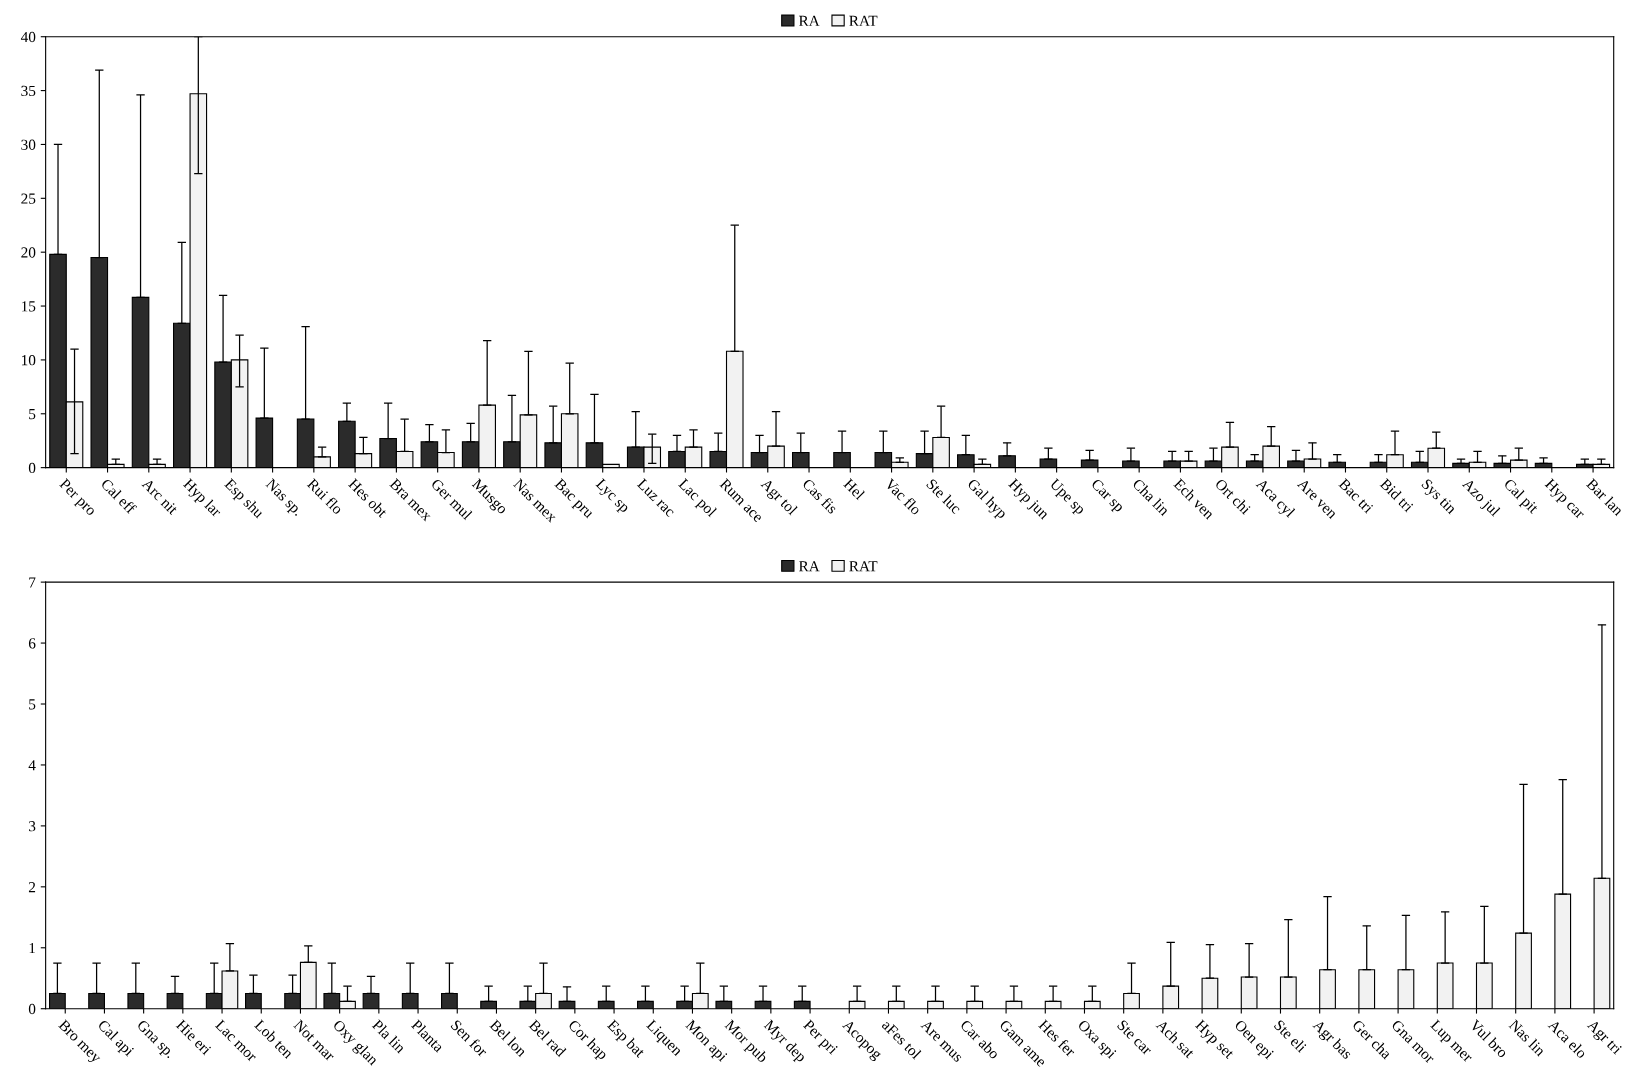 Image resolution: width=1630 pixels, height=1080 pixels. Describe the element at coordinates (548, 1038) in the screenshot. I see `x-tick-label: Bel rad` at that location.